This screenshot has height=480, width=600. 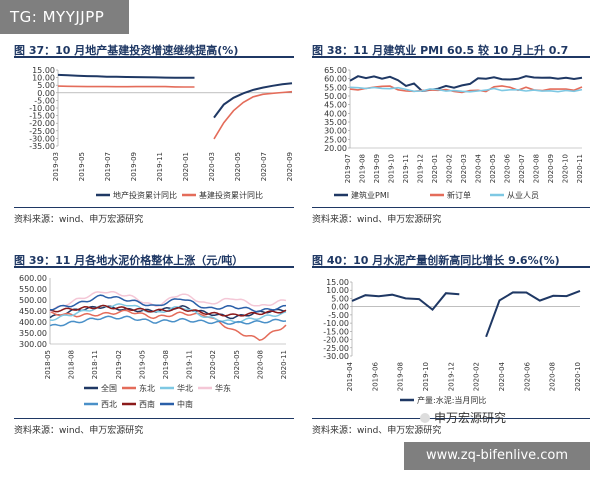 I want to click on legend-label: 华北, so click(x=185, y=388).